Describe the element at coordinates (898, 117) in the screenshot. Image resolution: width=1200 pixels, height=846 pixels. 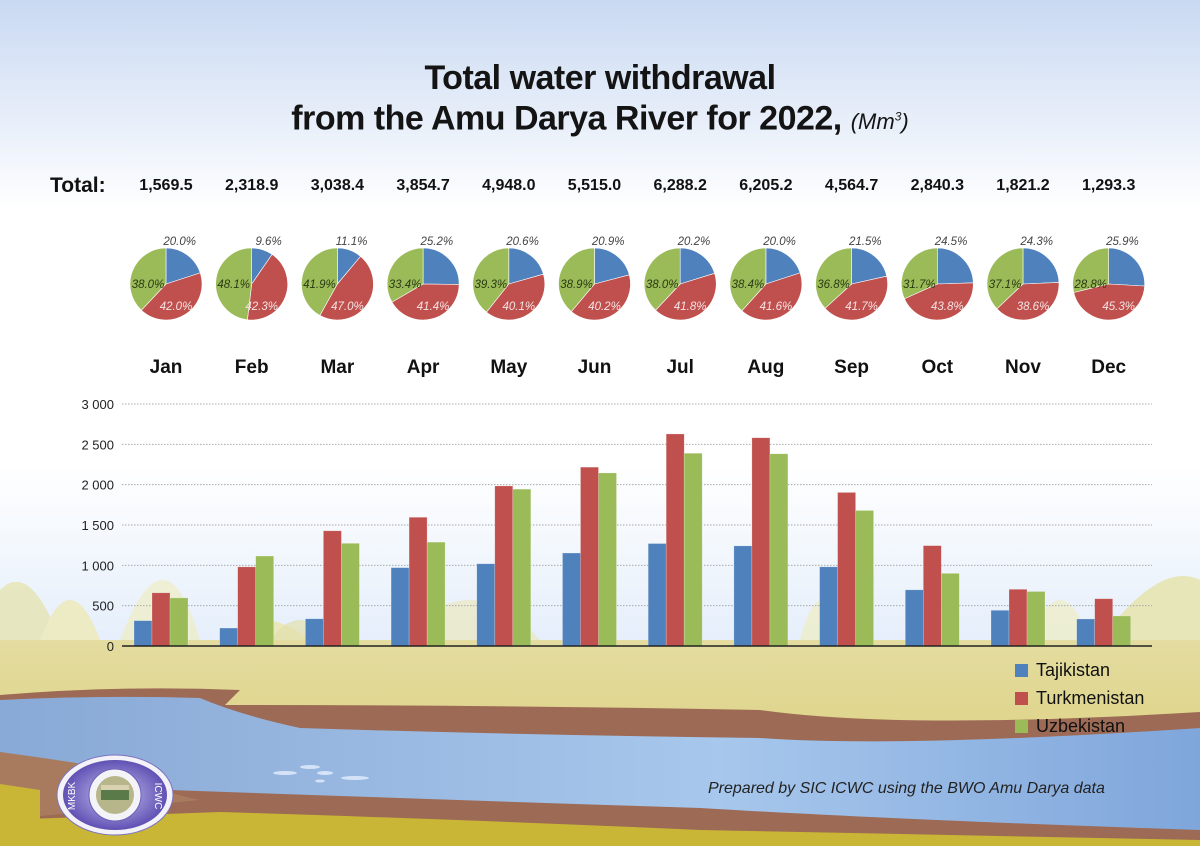
I see `unit-superscript: 3` at that location.